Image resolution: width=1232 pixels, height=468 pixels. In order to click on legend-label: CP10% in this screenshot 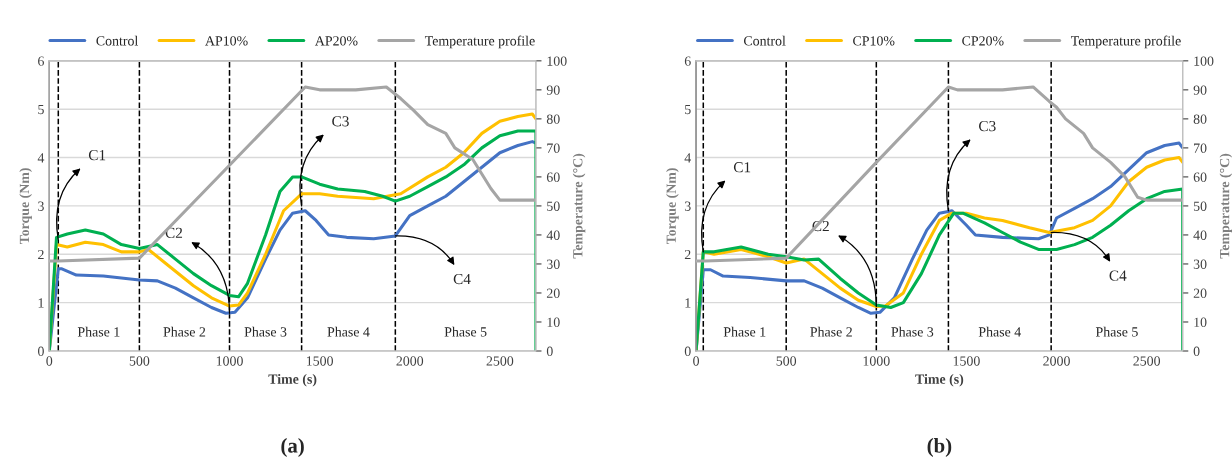, I will do `click(874, 41)`.